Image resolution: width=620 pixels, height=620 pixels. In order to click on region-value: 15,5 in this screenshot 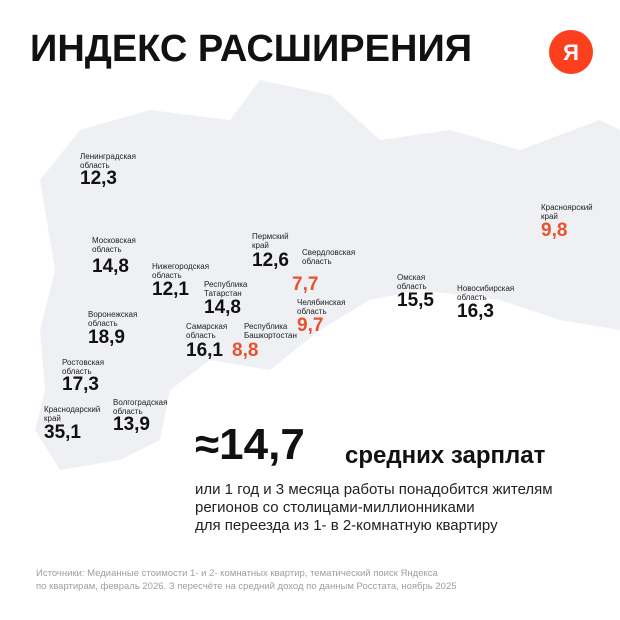, I will do `click(415, 300)`.